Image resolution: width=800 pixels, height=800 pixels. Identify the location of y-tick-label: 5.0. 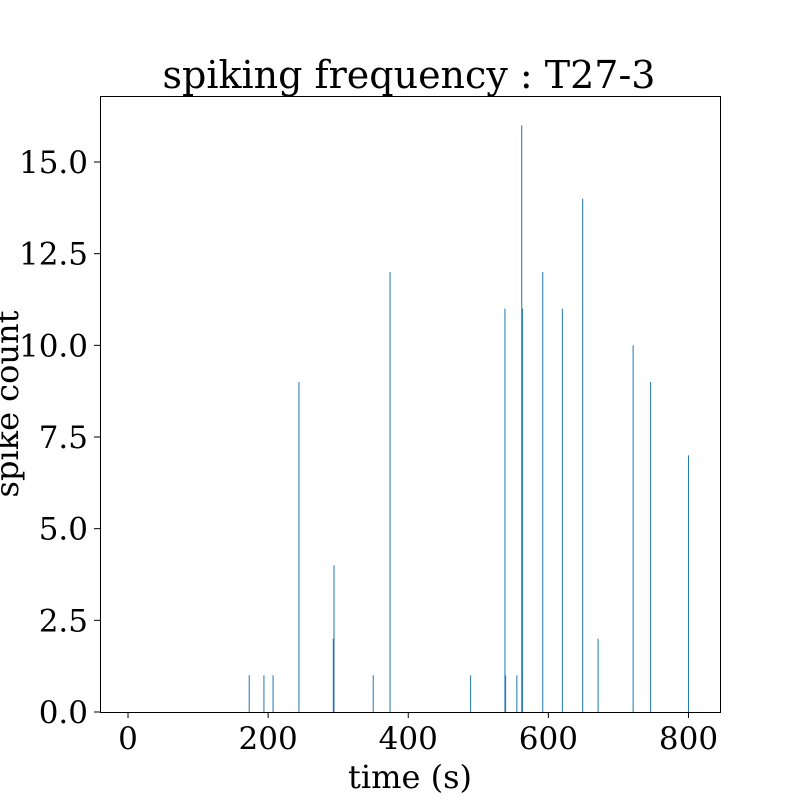
(63, 530).